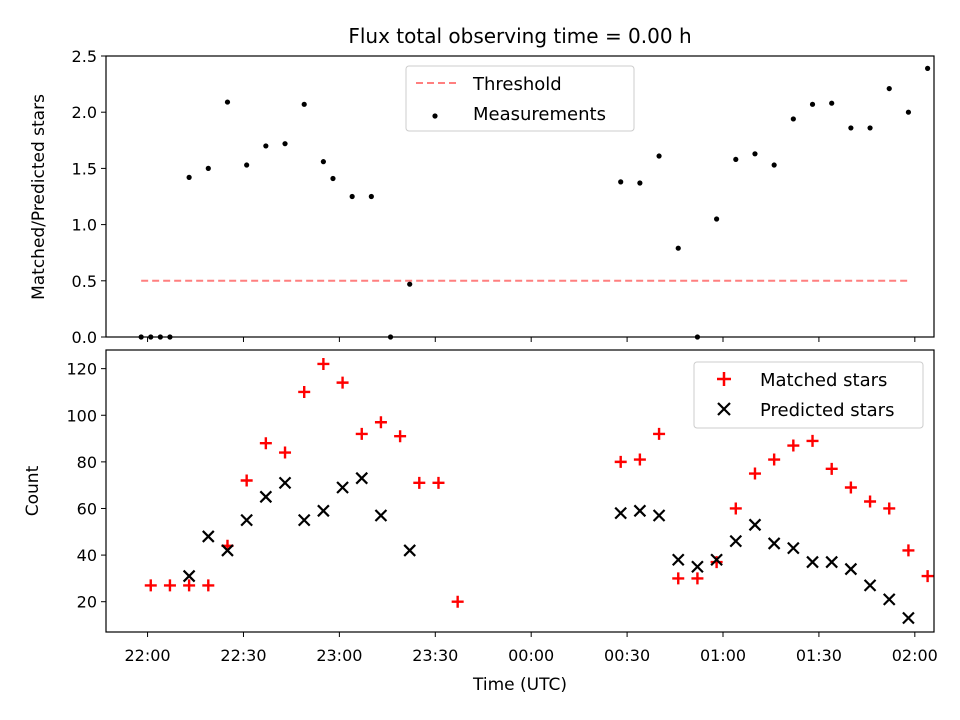 The height and width of the screenshot is (720, 960). I want to click on x-tick-label: 01:00, so click(723, 655).